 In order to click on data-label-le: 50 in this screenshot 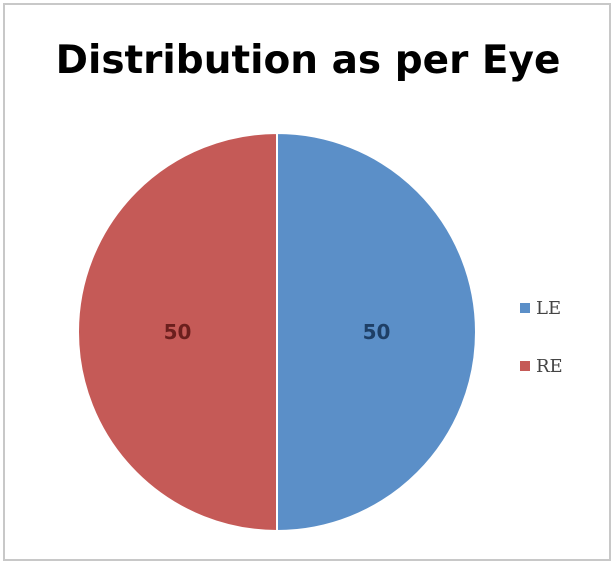, I will do `click(377, 332)`.